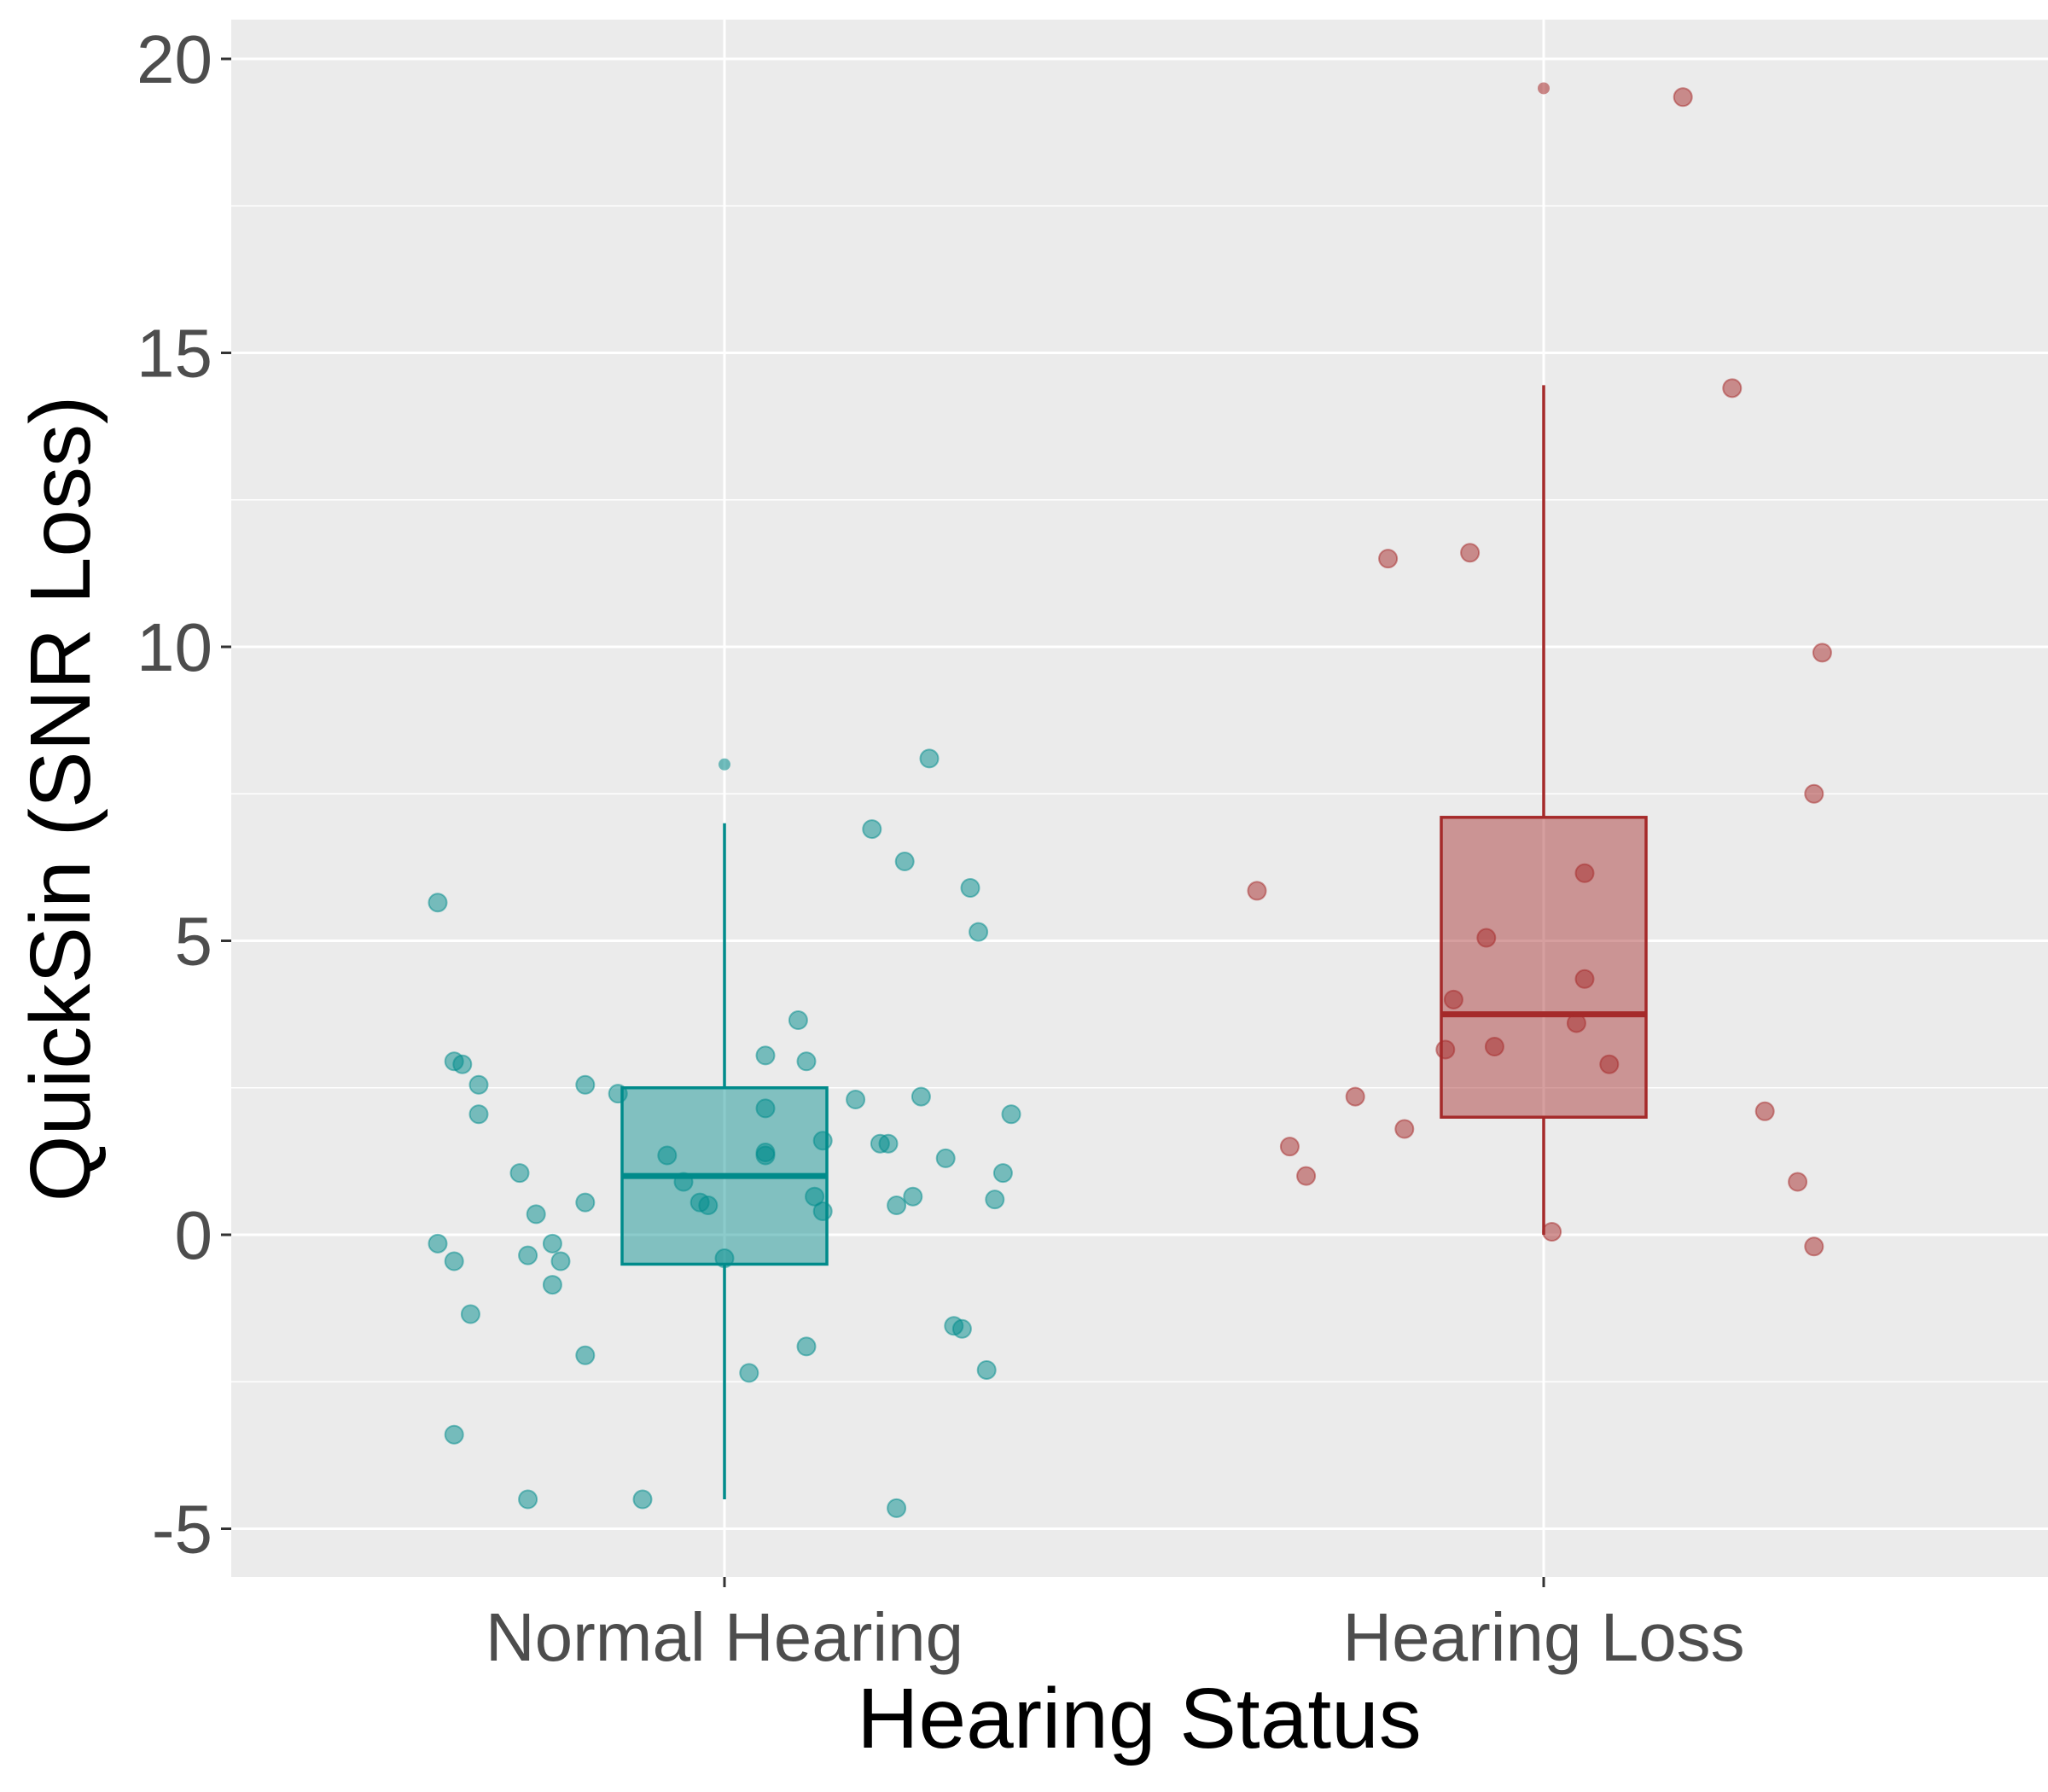  What do you see at coordinates (1543, 1637) in the screenshot?
I see `x-tick-label: Hearing Loss` at bounding box center [1543, 1637].